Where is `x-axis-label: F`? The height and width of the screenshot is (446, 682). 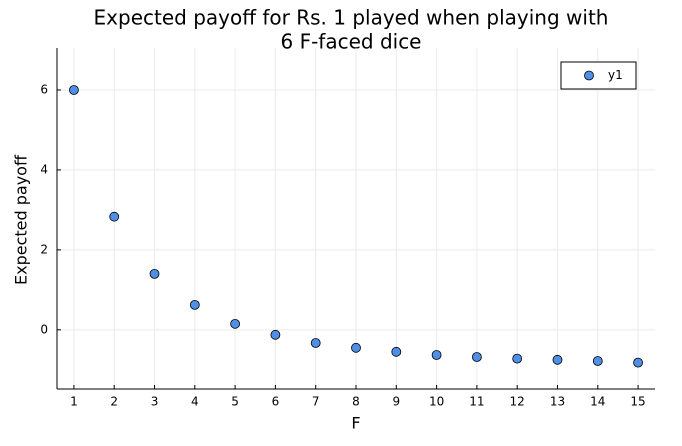 x-axis-label: F is located at coordinates (355, 423).